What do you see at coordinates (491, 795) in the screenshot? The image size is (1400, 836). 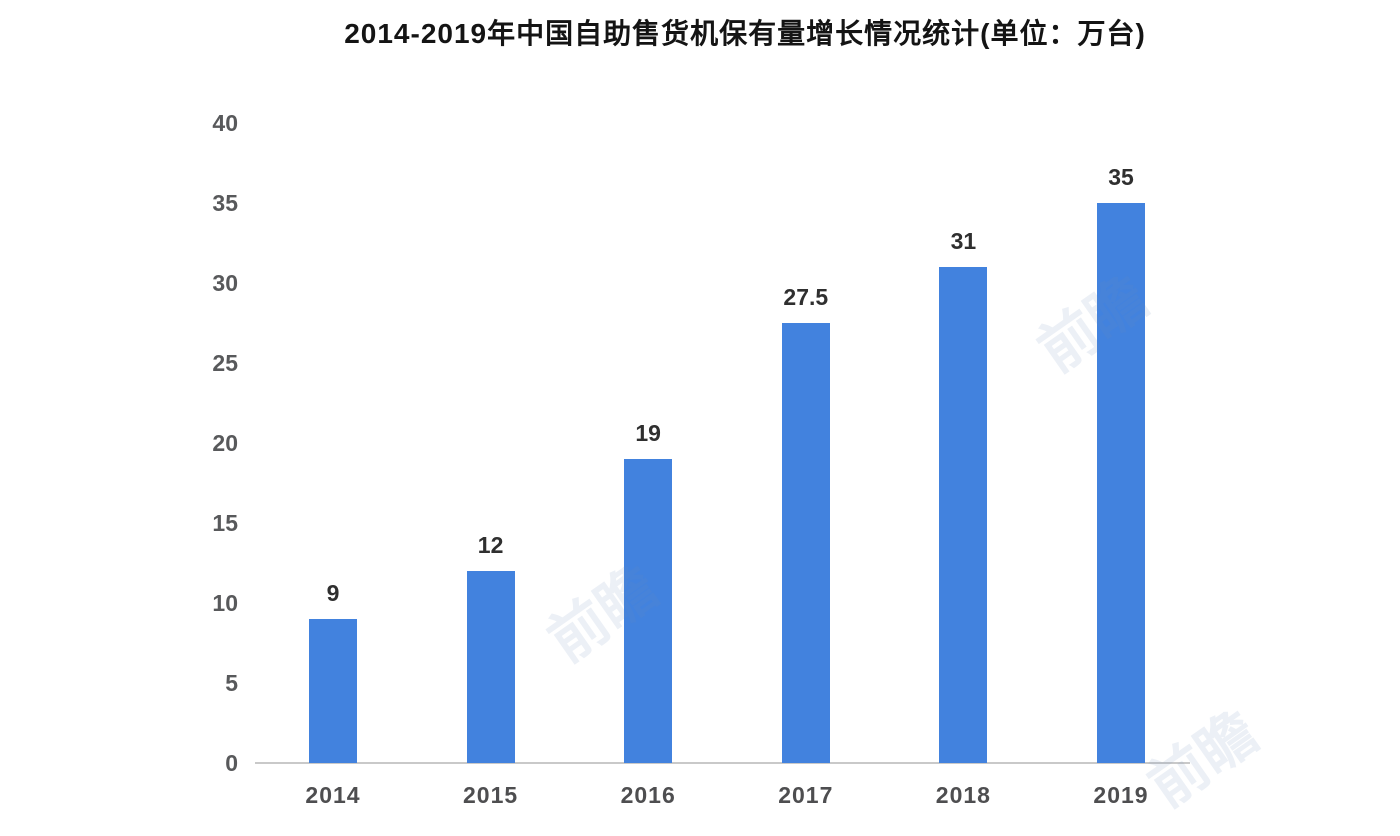 I see `x-axis-tick-label: 2015` at bounding box center [491, 795].